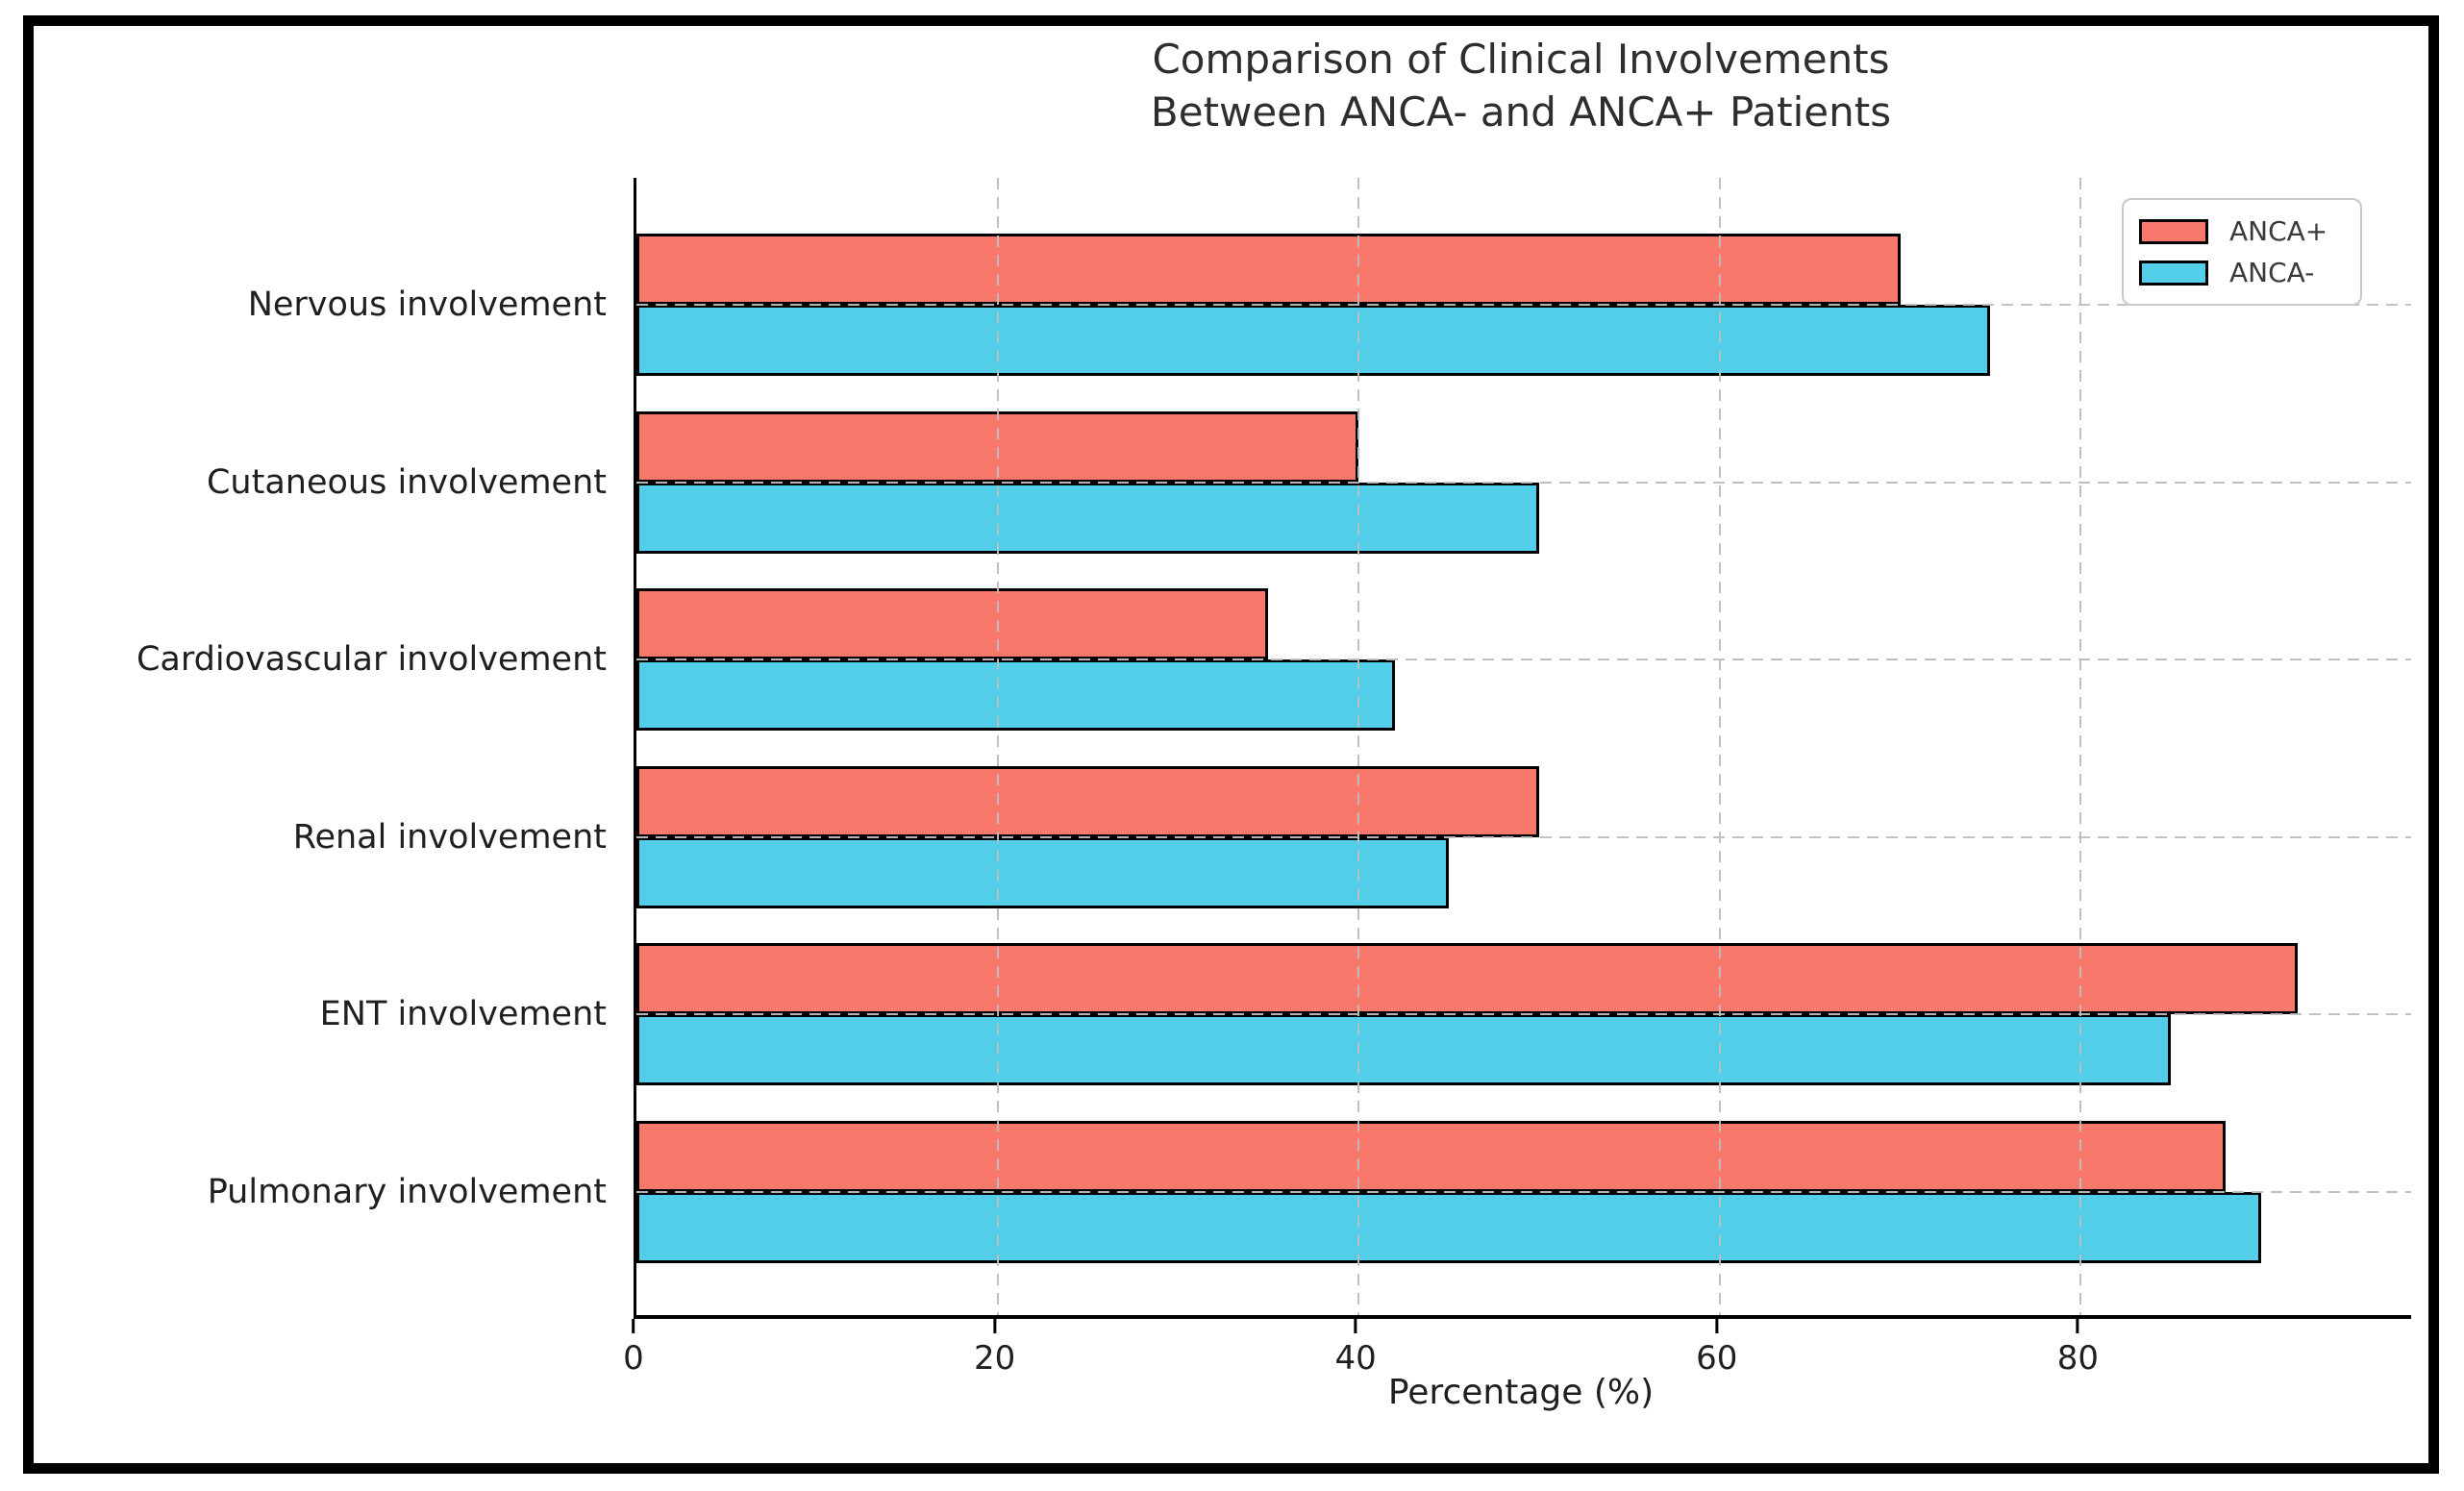  I want to click on bar-ancaplus-pulmonary-involvement, so click(1431, 1156).